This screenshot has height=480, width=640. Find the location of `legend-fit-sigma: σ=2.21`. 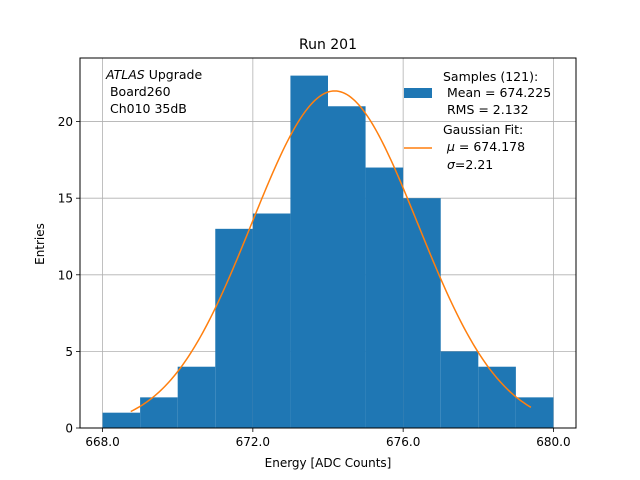

legend-fit-sigma: σ=2.21 is located at coordinates (468, 164).